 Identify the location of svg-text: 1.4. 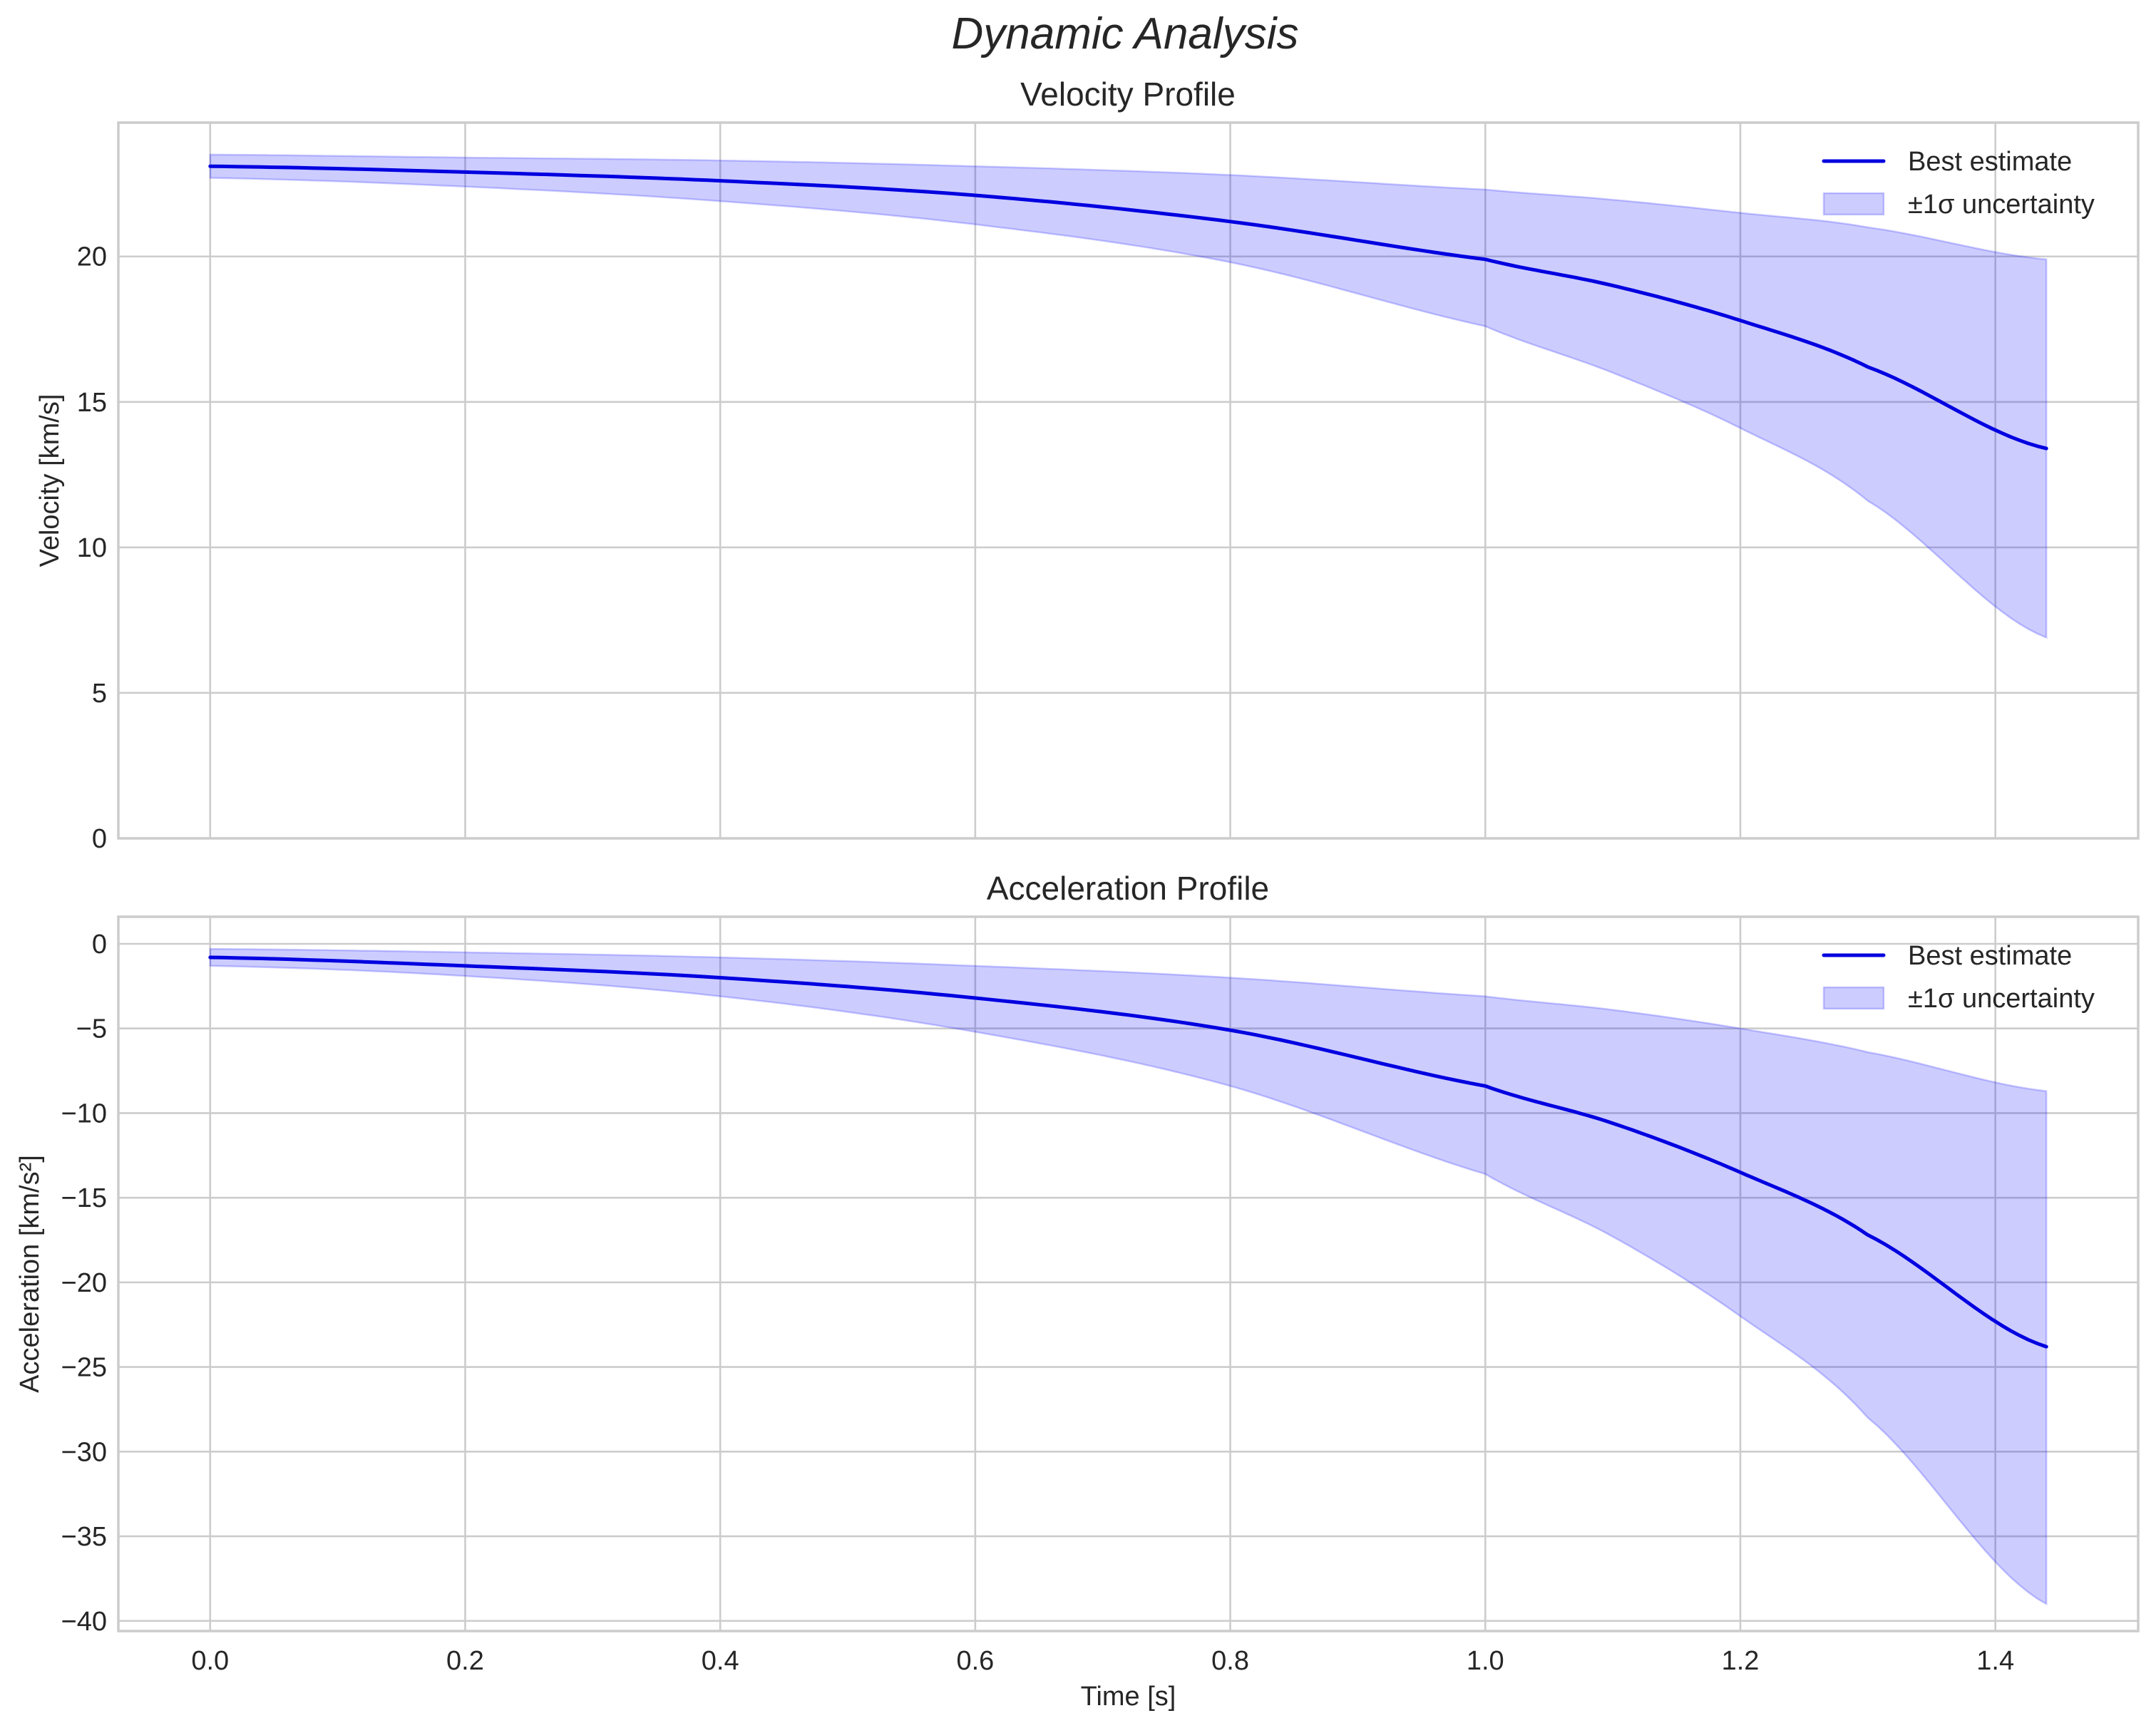
(1995, 1661).